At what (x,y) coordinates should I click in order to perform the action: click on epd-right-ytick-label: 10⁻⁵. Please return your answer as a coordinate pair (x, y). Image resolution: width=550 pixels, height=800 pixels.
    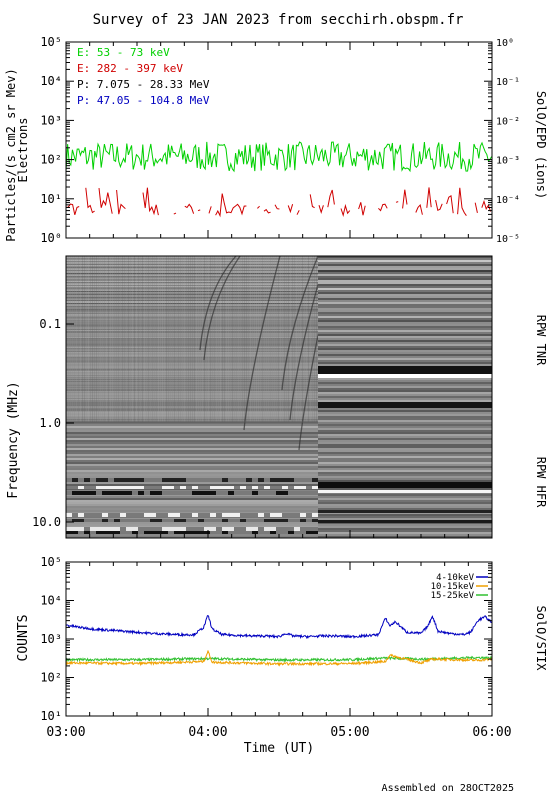
    Looking at the image, I should click on (508, 239).